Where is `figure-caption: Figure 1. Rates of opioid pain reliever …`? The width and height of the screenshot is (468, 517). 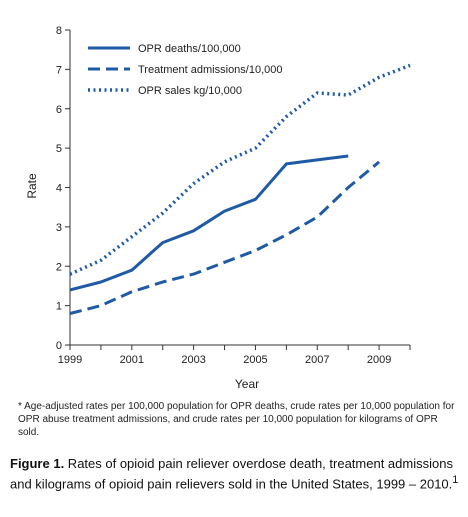 figure-caption: Figure 1. Rates of opioid pain reliever … is located at coordinates (237, 474).